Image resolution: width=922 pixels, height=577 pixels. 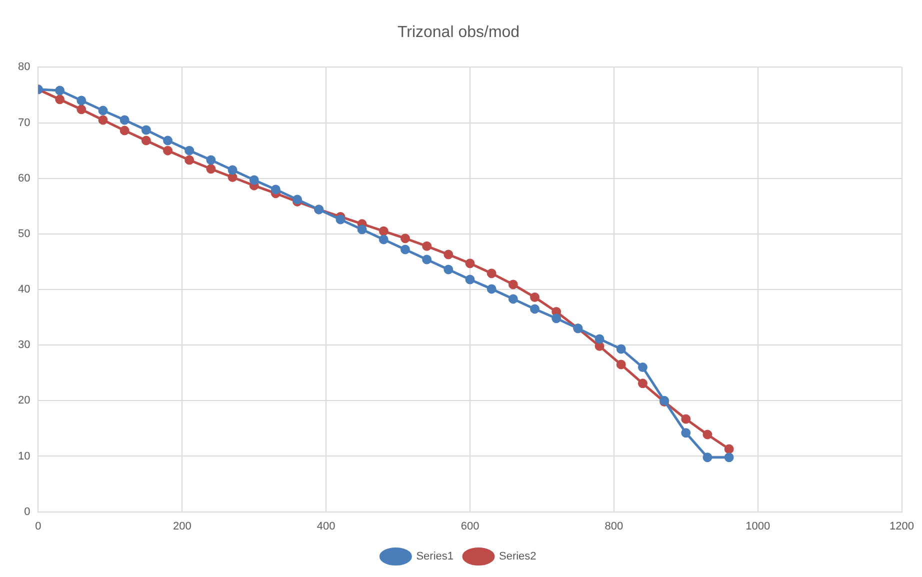 What do you see at coordinates (24, 234) in the screenshot?
I see `y-tick-label: 50` at bounding box center [24, 234].